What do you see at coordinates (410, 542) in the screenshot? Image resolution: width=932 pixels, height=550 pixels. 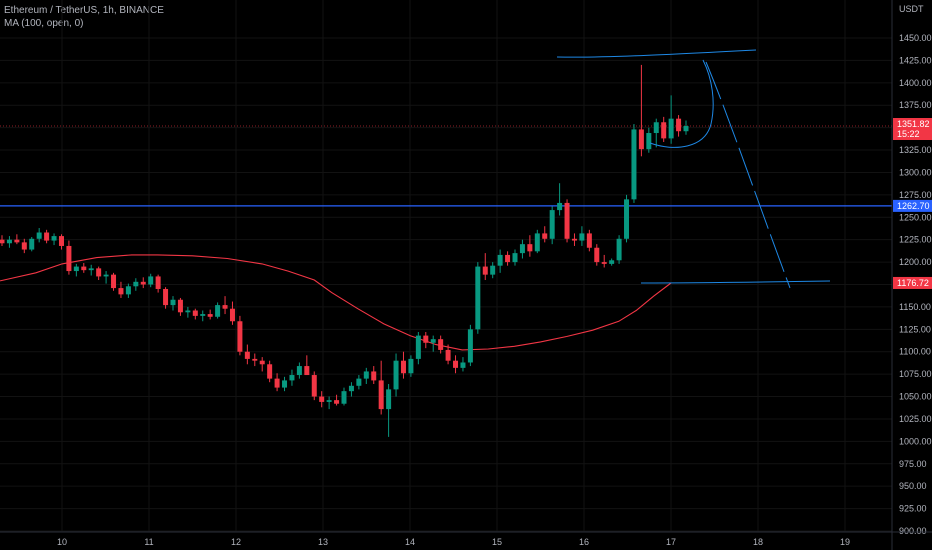 I see `x-tick-label: 14` at bounding box center [410, 542].